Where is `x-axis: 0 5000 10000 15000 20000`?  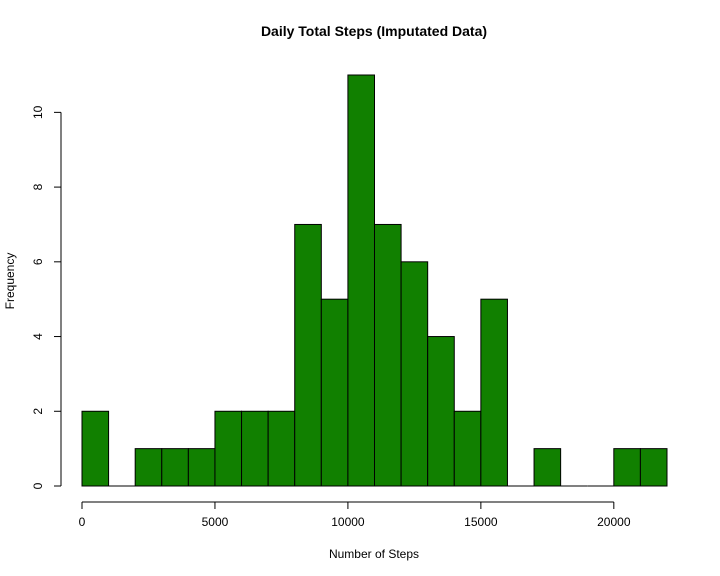
x-axis: 0 5000 10000 15000 20000 is located at coordinates (355, 515).